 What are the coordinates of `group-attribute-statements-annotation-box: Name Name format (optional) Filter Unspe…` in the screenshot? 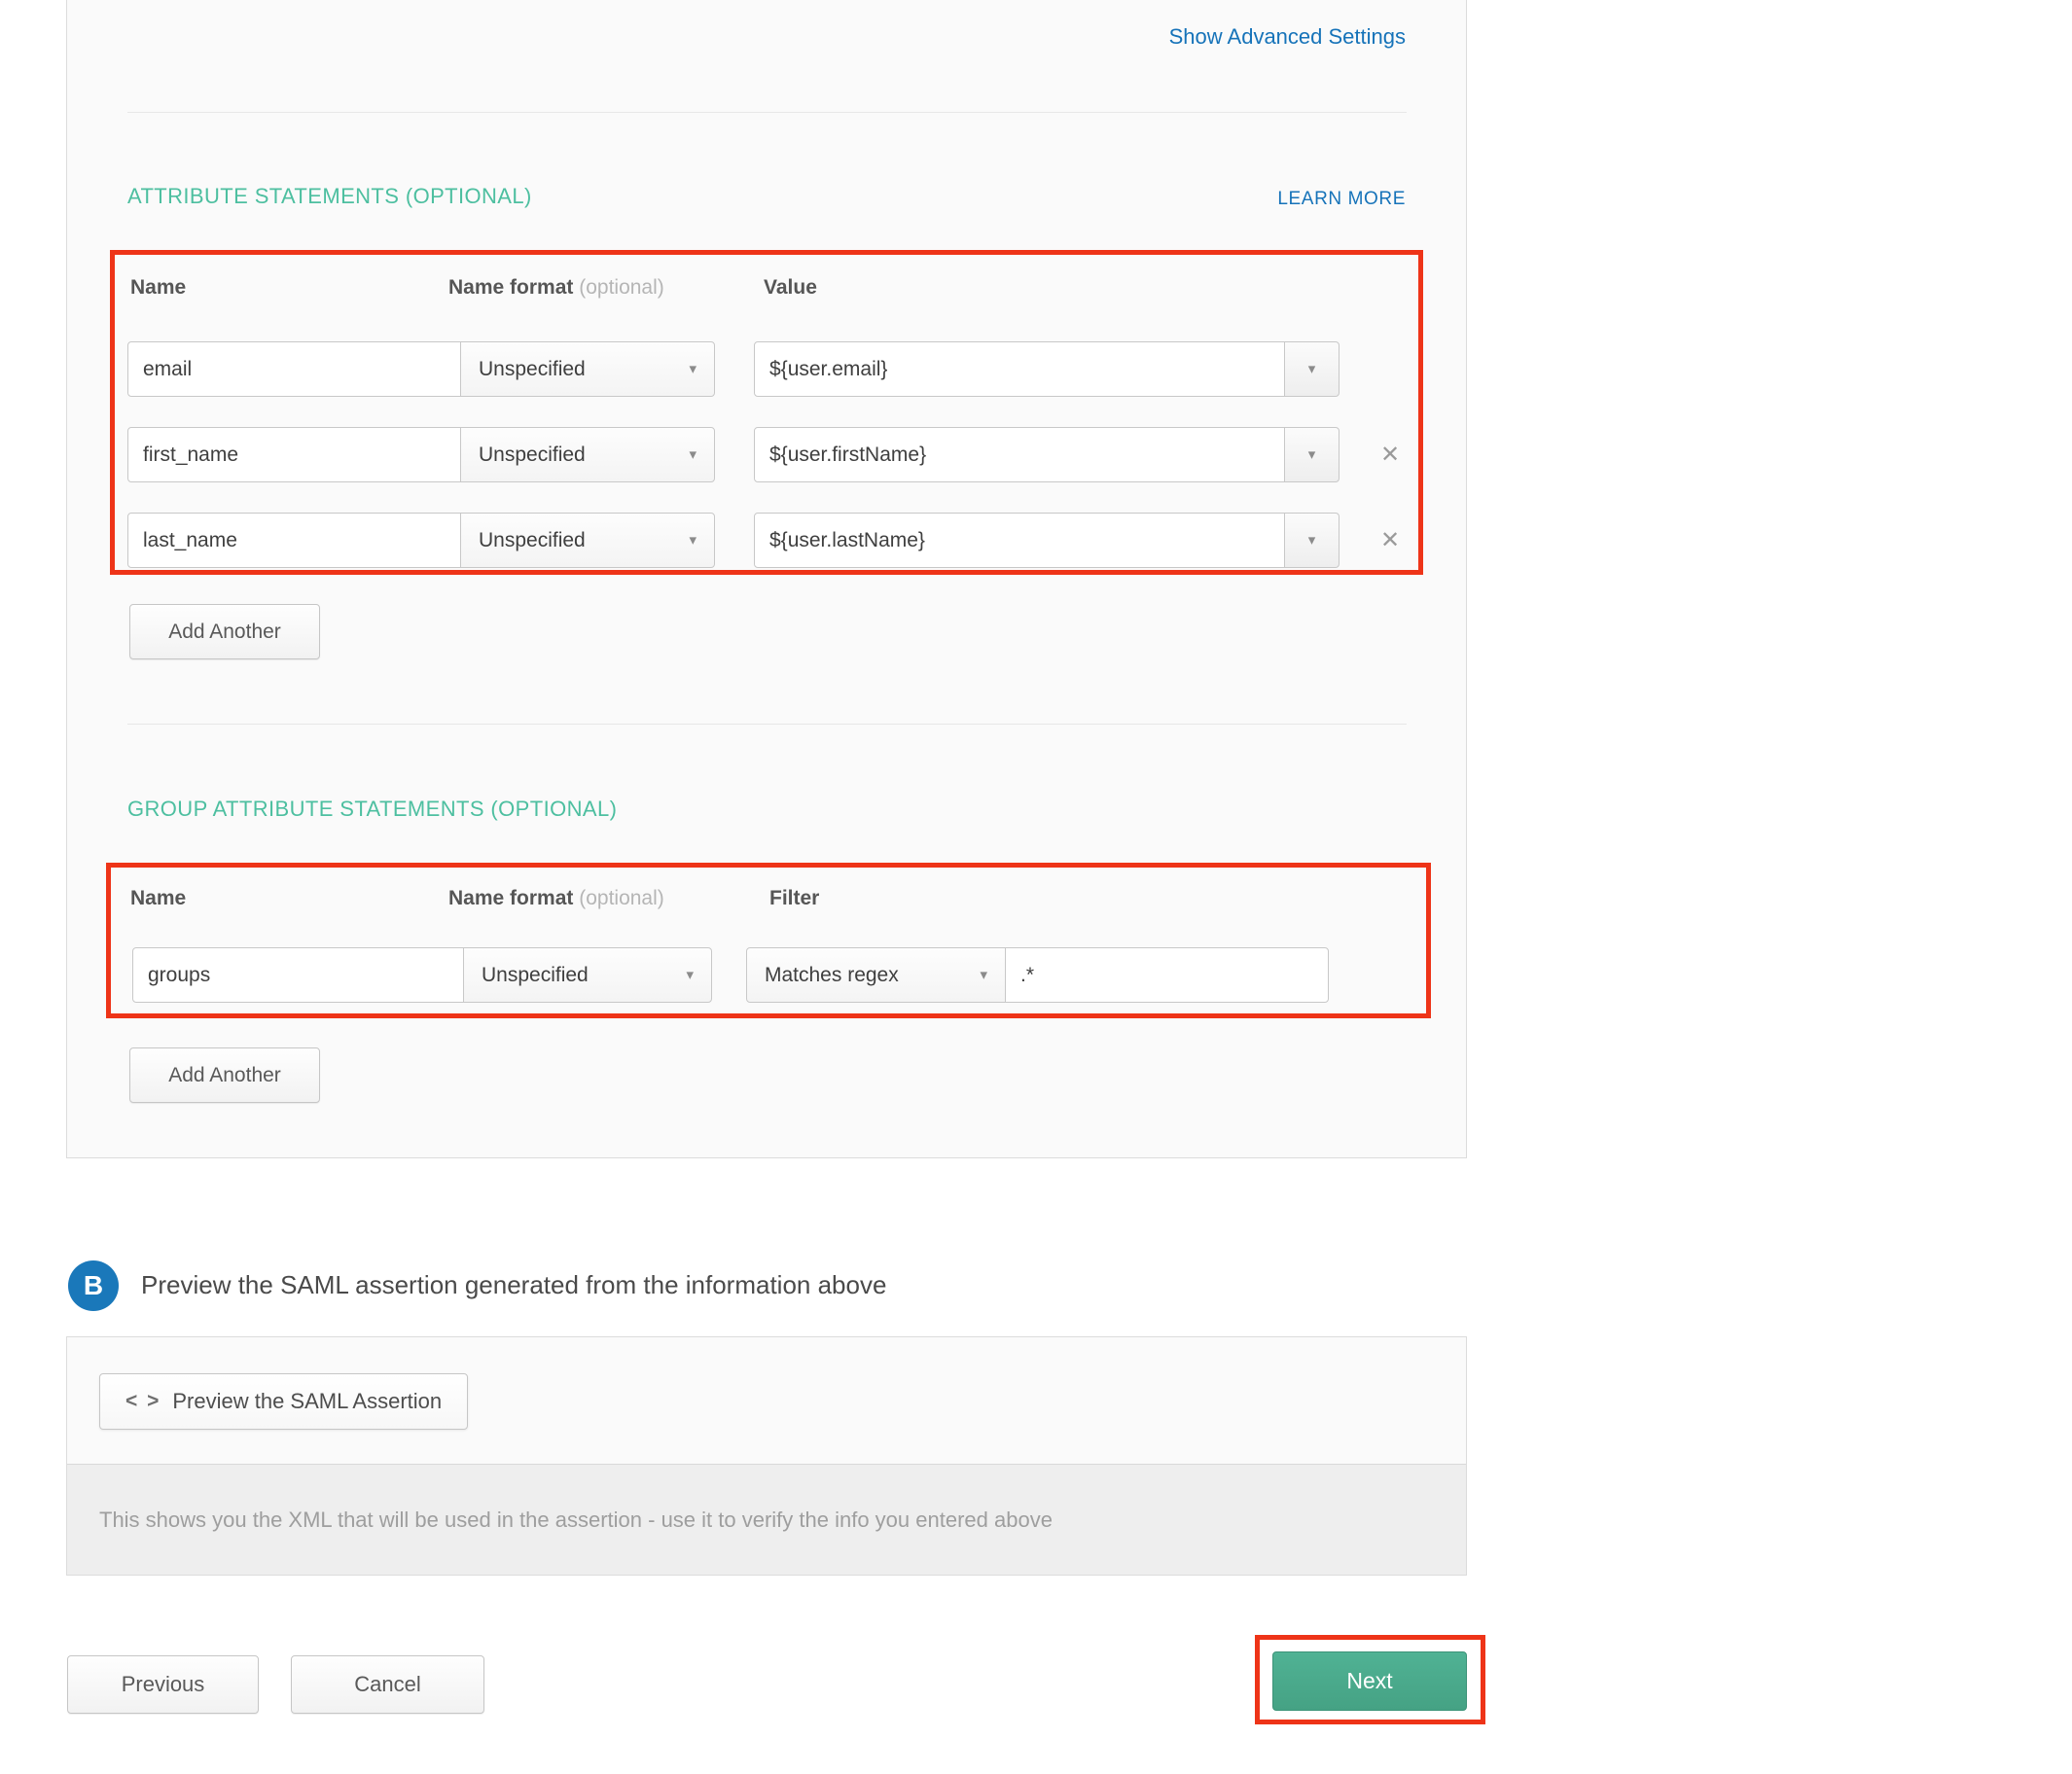 It's located at (768, 940).